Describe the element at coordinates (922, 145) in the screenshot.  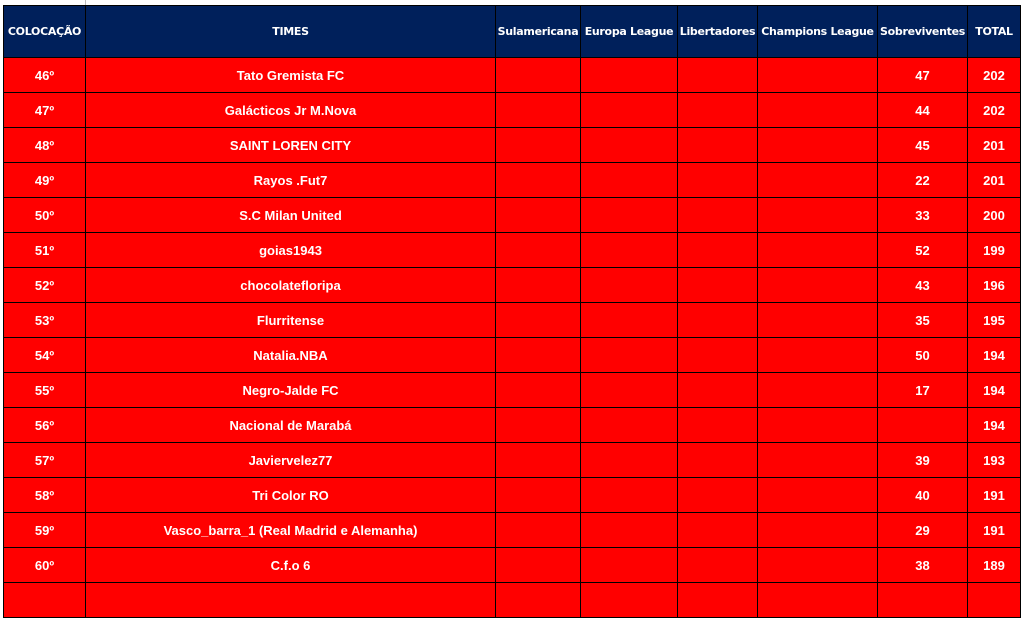
I see `sobreviventes-cell: 45` at that location.